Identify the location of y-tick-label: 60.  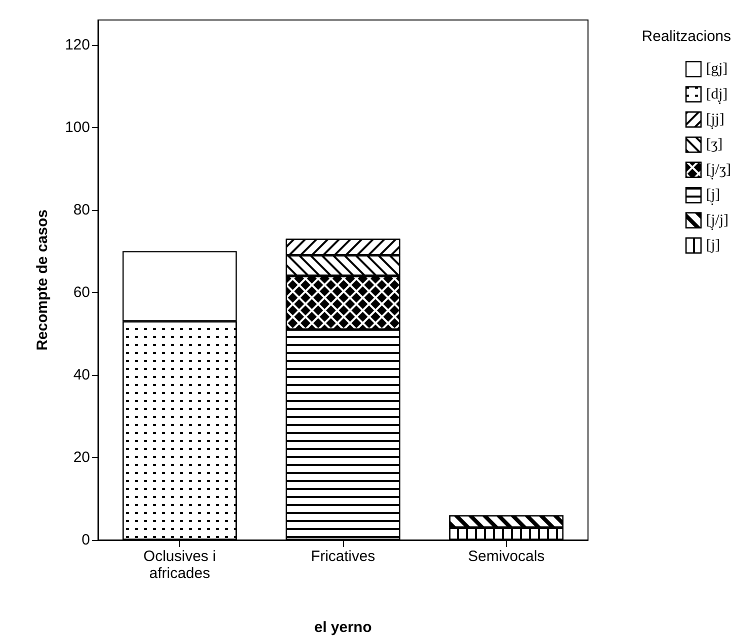
(81, 292).